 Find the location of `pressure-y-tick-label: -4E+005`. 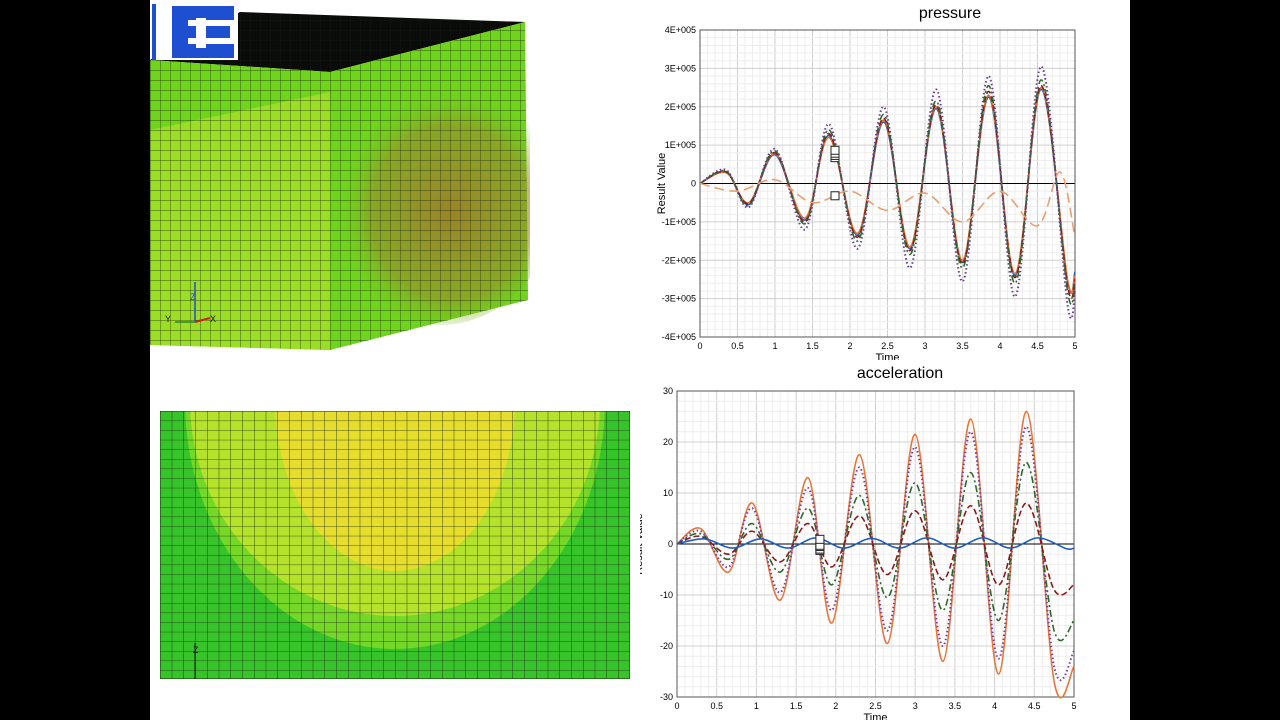

pressure-y-tick-label: -4E+005 is located at coordinates (679, 337).